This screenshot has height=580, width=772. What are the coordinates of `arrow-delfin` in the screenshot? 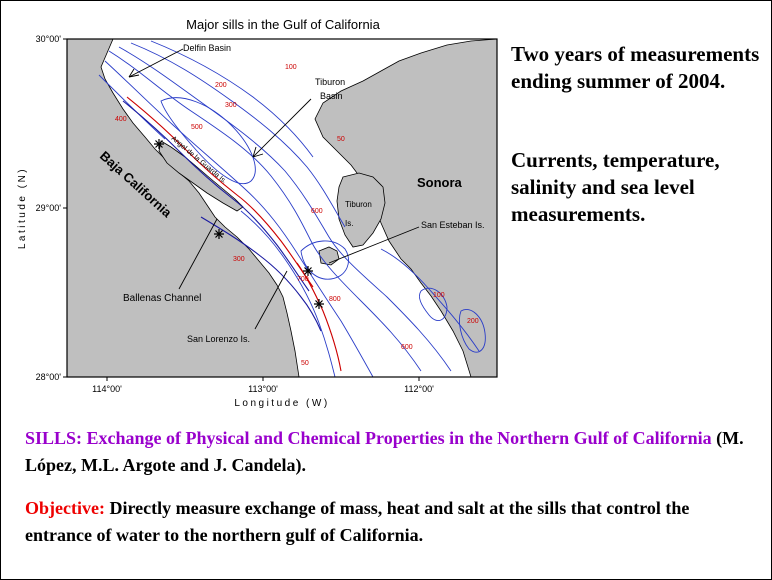 It's located at (156, 63).